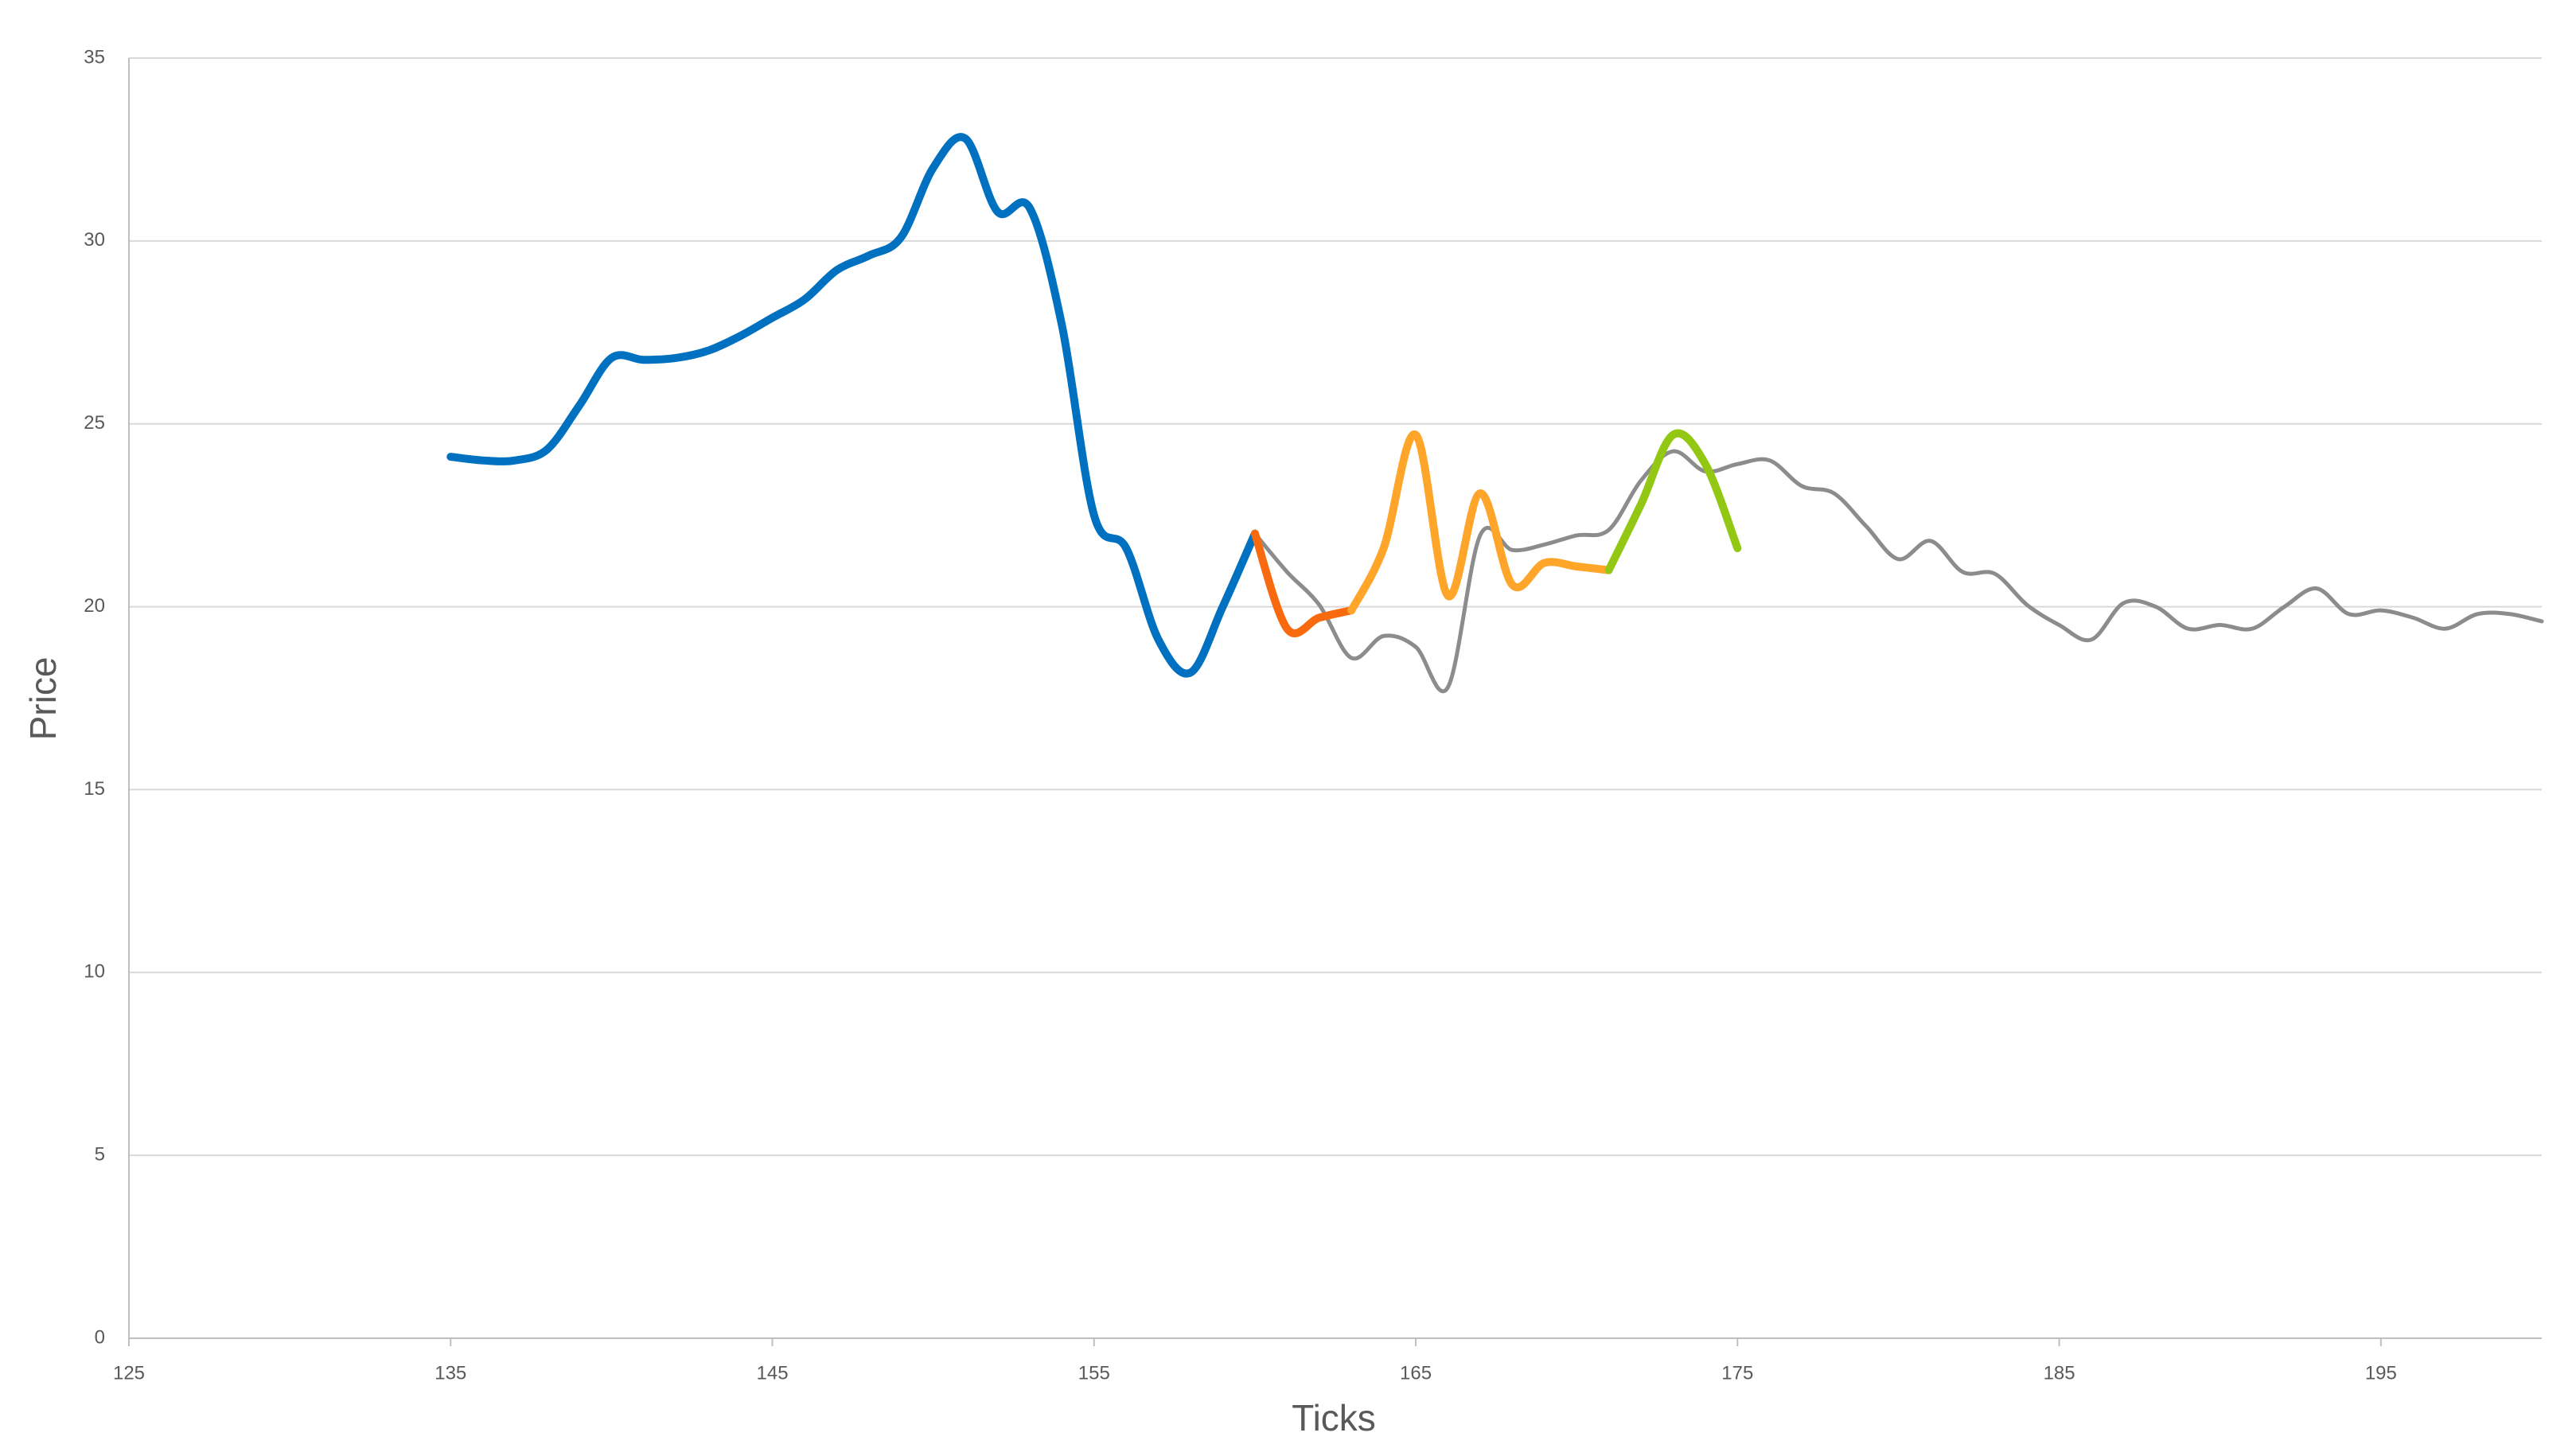 The width and height of the screenshot is (2576, 1456). What do you see at coordinates (1334, 1417) in the screenshot?
I see `x-axis-title: Ticks` at bounding box center [1334, 1417].